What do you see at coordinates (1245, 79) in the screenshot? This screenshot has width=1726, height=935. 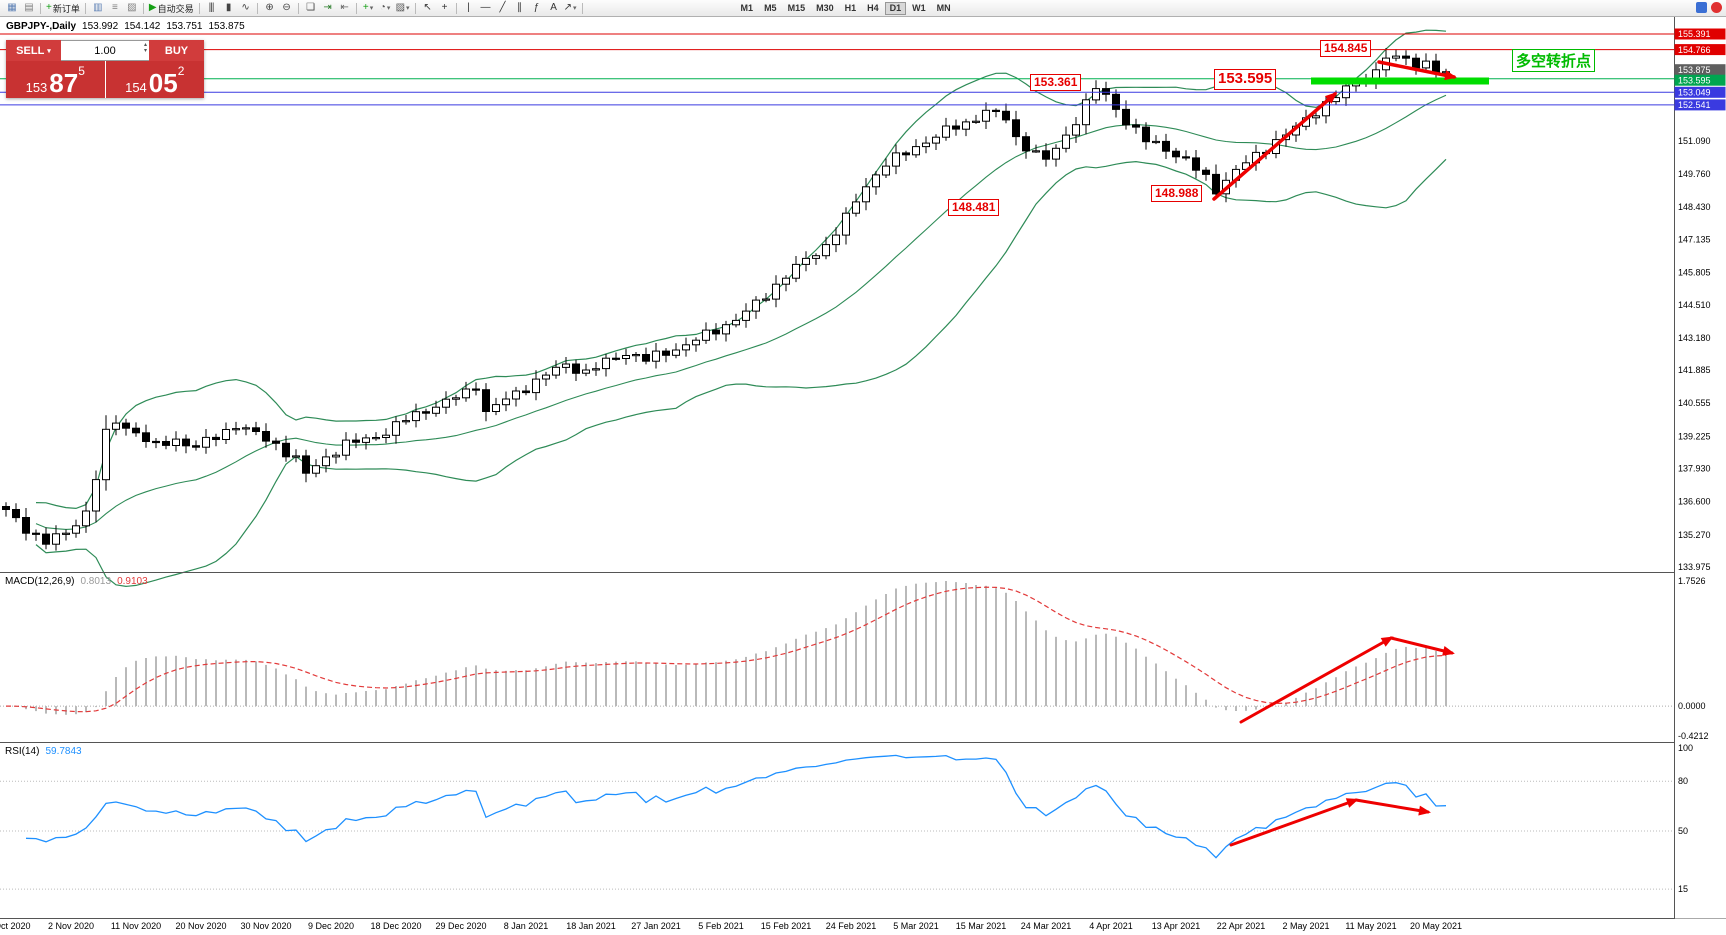 I see `price-annotation-label: 153.595` at bounding box center [1245, 79].